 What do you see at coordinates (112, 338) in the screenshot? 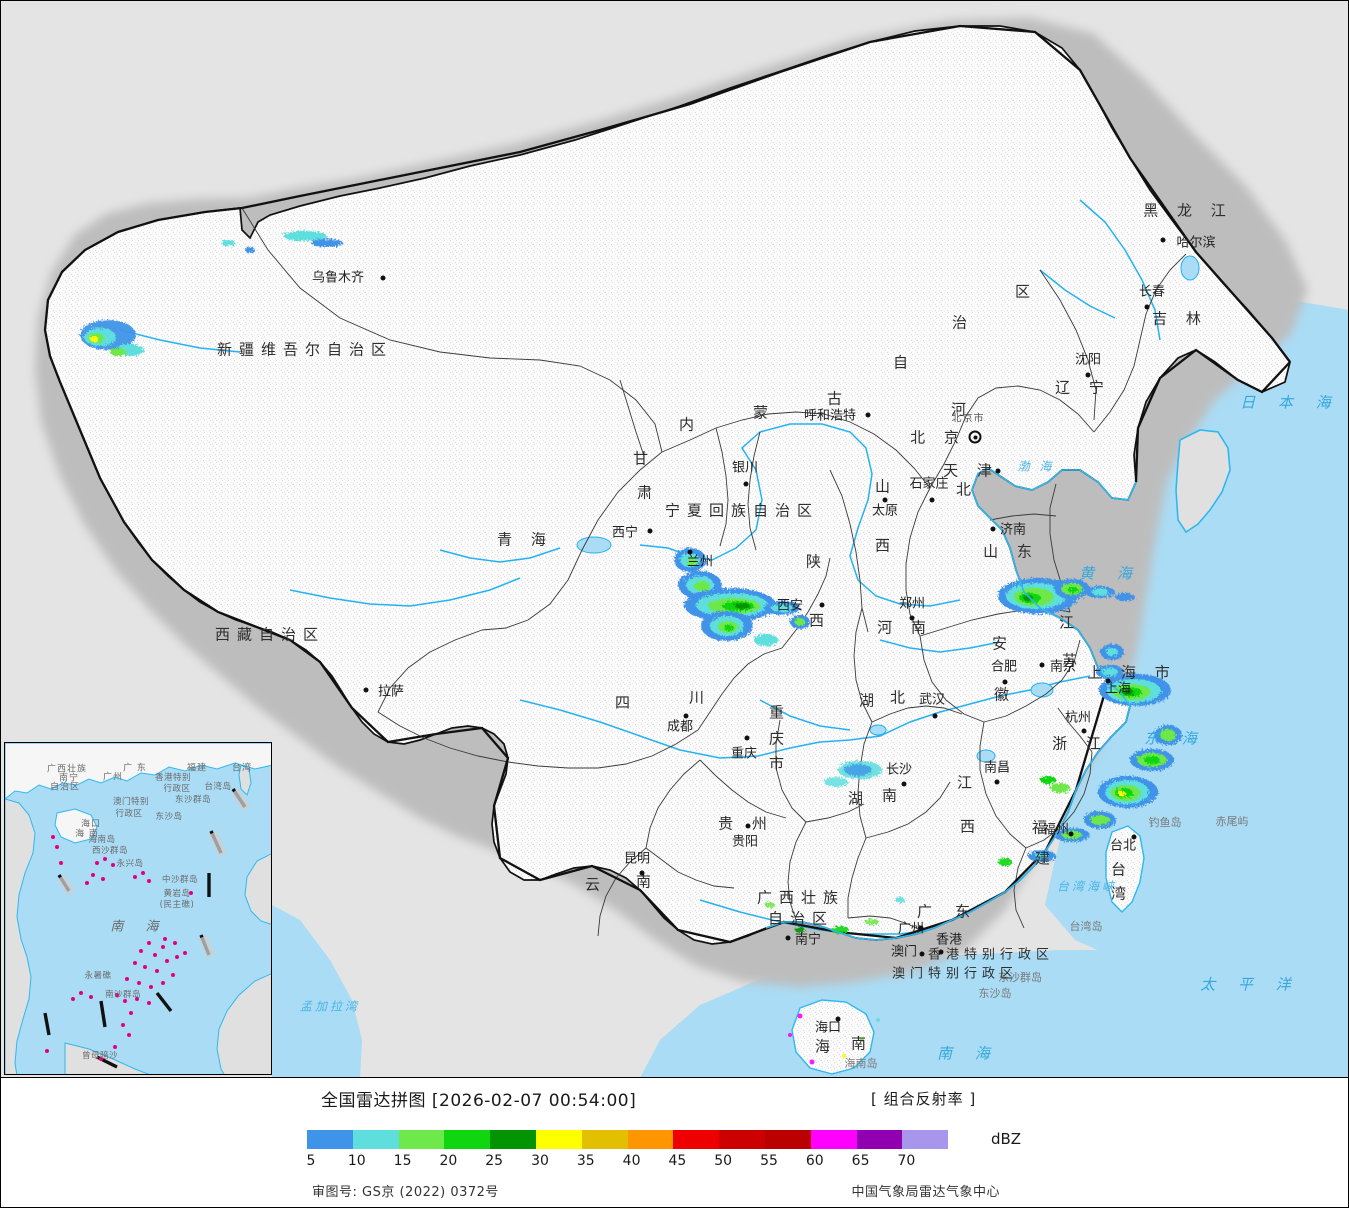
I see `echo-xinjiang` at bounding box center [112, 338].